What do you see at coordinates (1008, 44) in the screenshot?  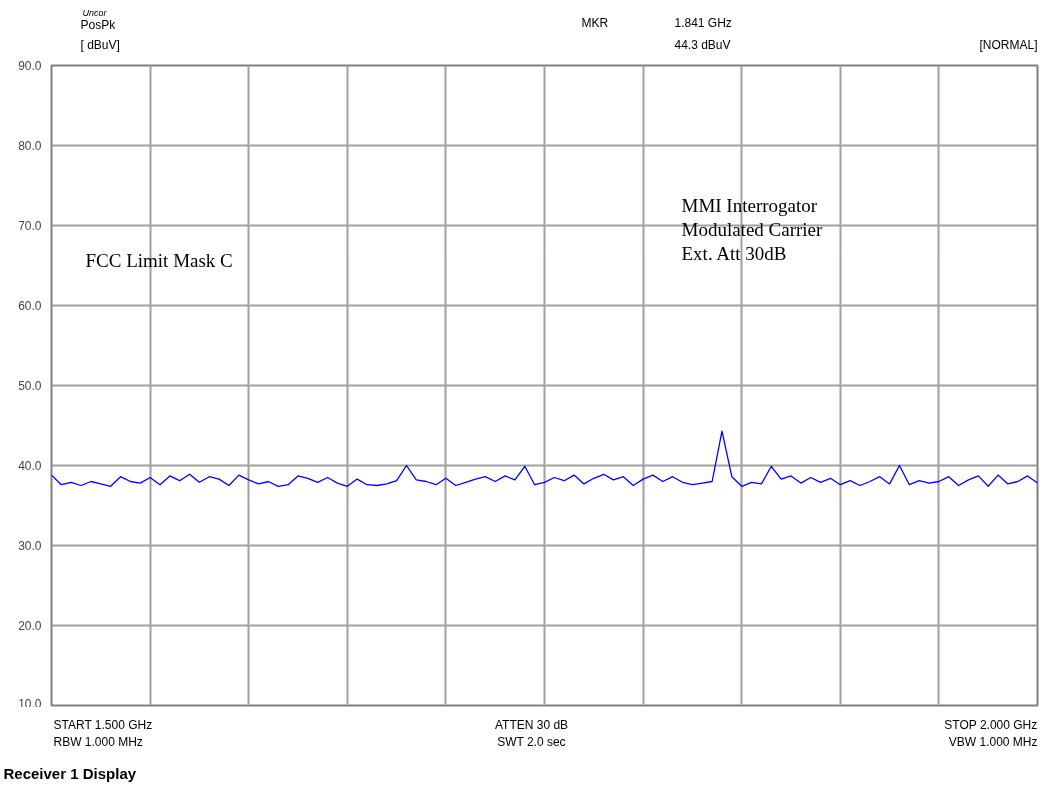 I see `text: [NORMAL]` at bounding box center [1008, 44].